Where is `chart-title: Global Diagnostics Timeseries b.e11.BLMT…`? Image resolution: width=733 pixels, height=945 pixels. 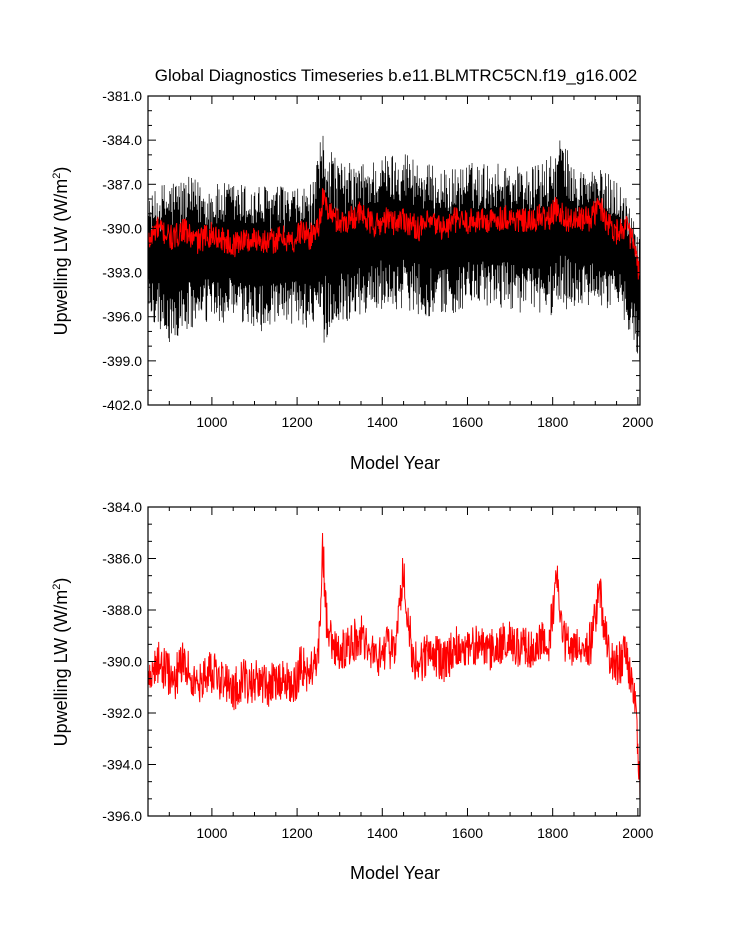
chart-title: Global Diagnostics Timeseries b.e11.BLMT… is located at coordinates (396, 75).